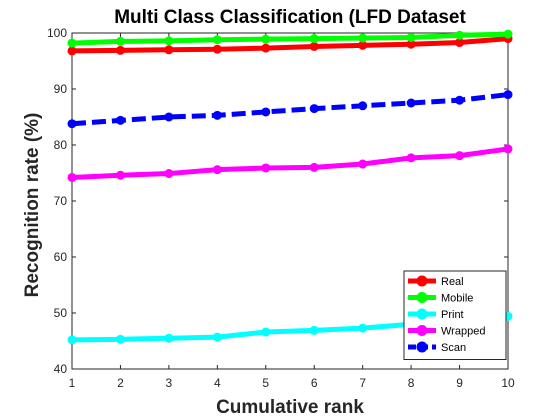  What do you see at coordinates (422, 347) in the screenshot?
I see `legend-marker-scan` at bounding box center [422, 347].